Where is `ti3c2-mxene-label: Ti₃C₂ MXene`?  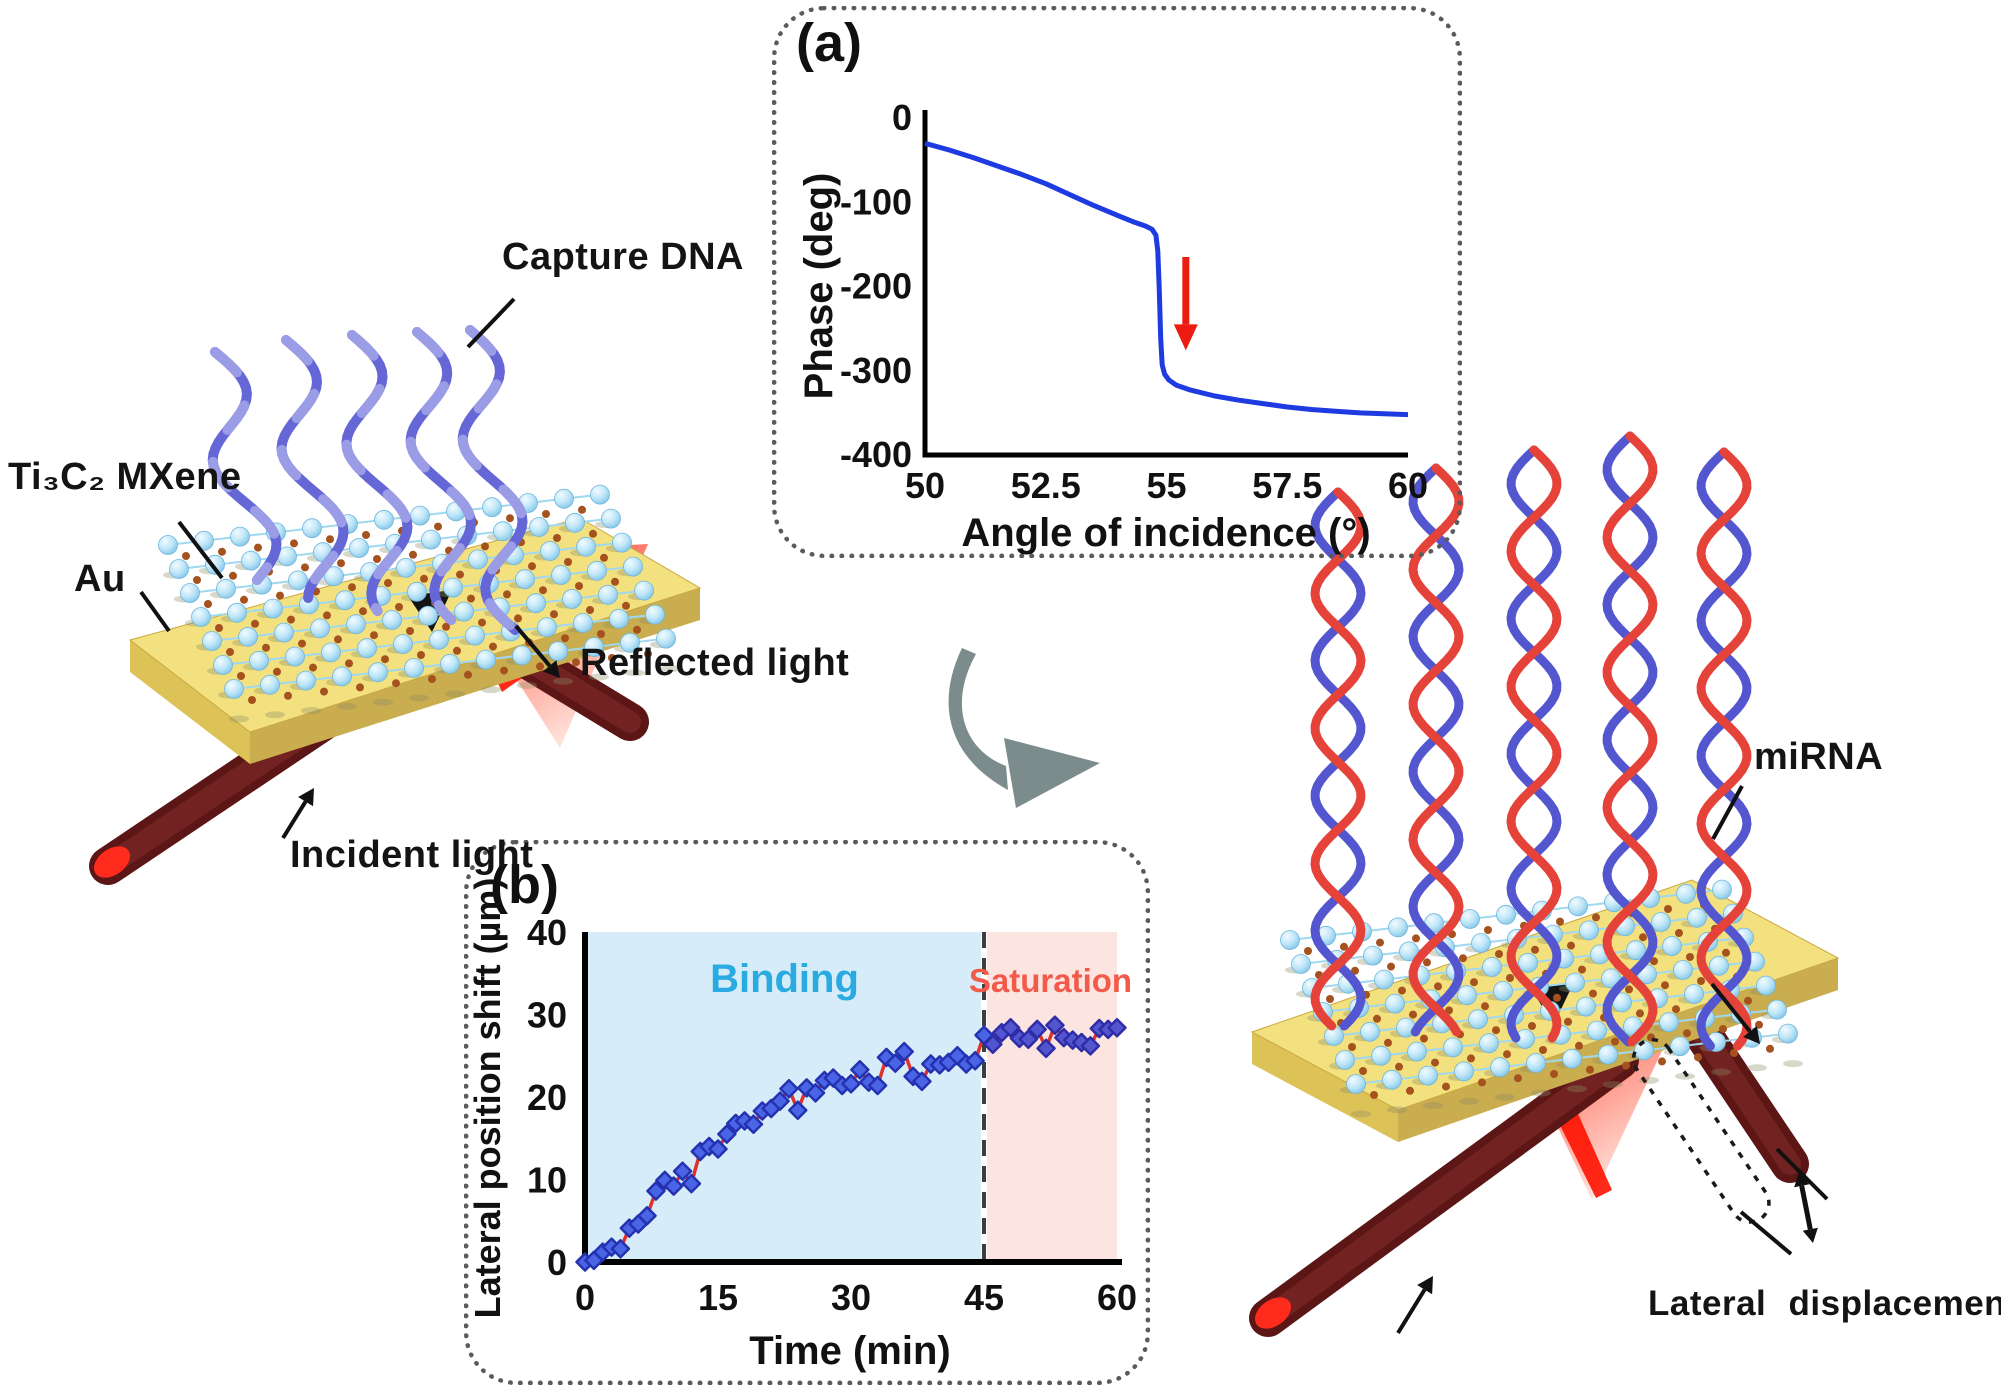 ti3c2-mxene-label: Ti₃C₂ MXene is located at coordinates (125, 477).